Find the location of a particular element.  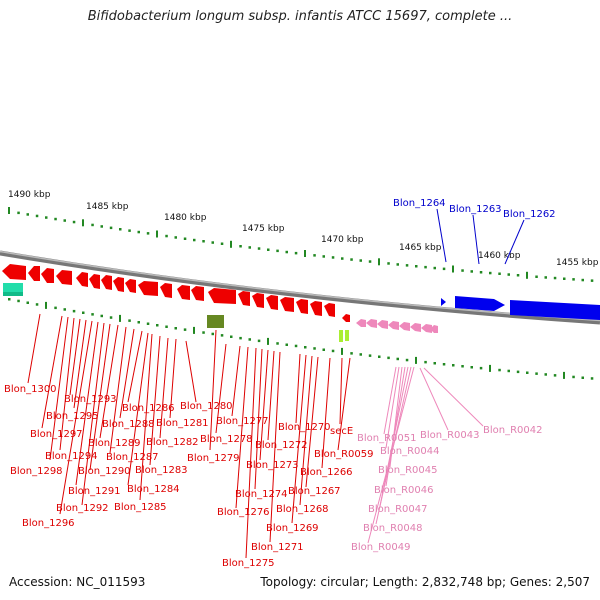

forward-genes is located at coordinates (520, 308).